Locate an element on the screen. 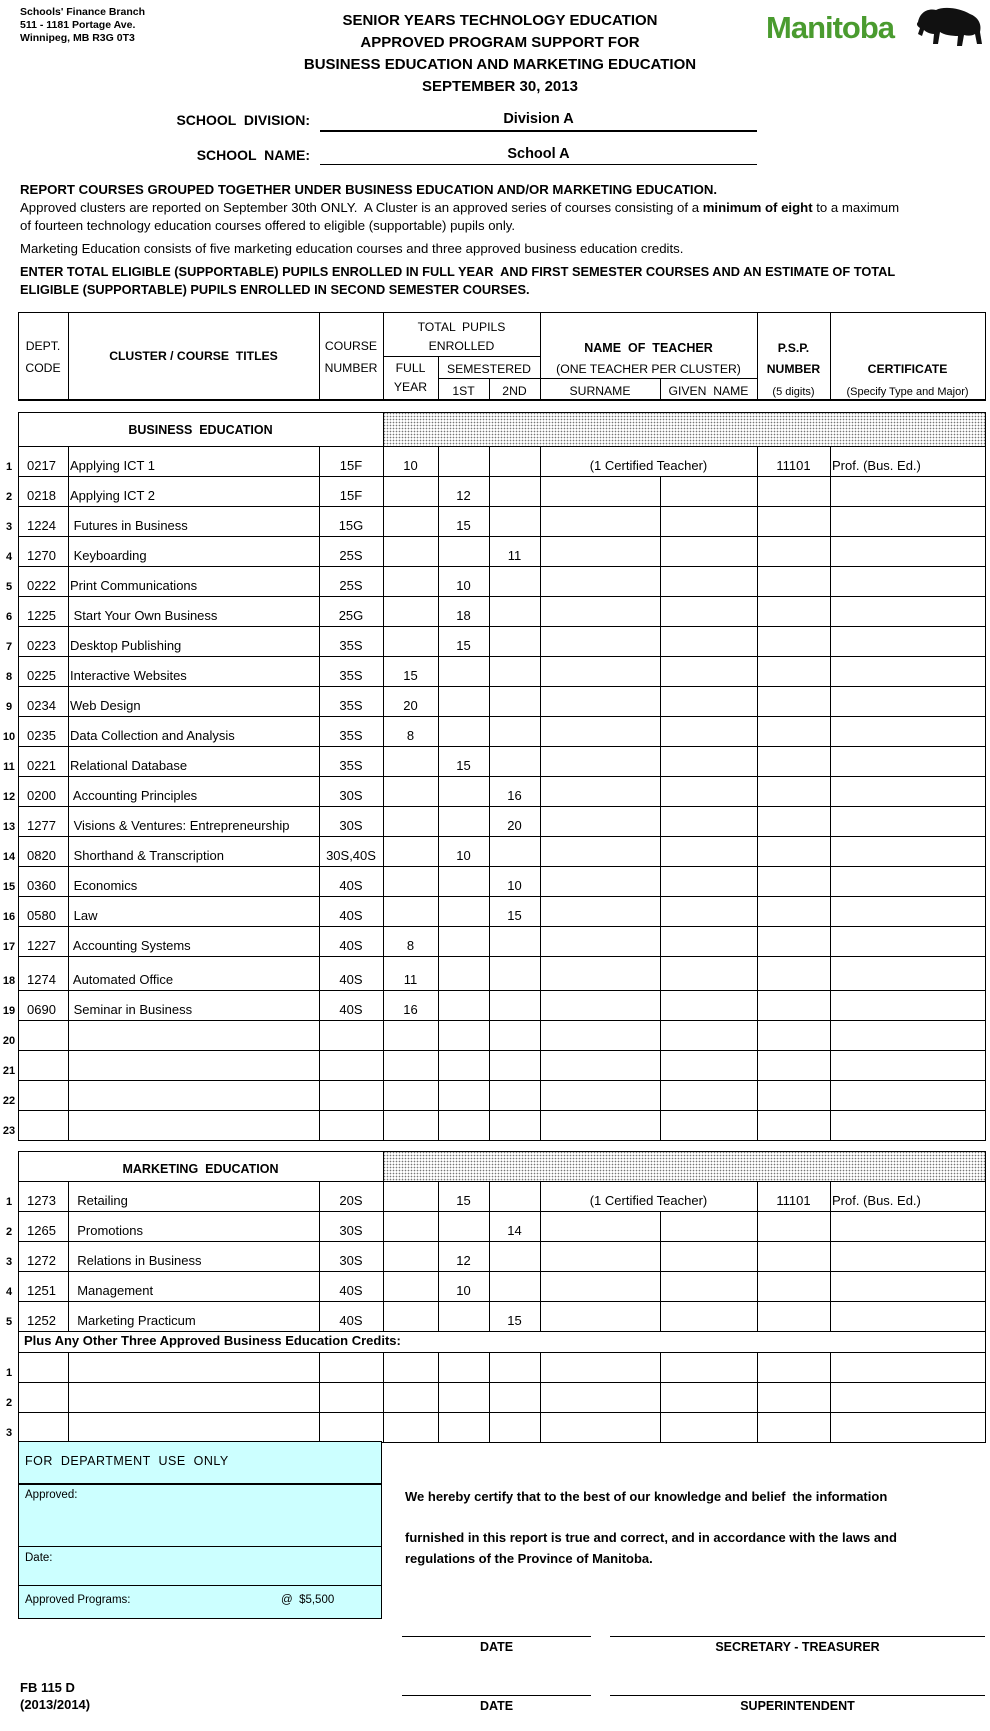  second-semester-cell: 20 is located at coordinates (514, 825).